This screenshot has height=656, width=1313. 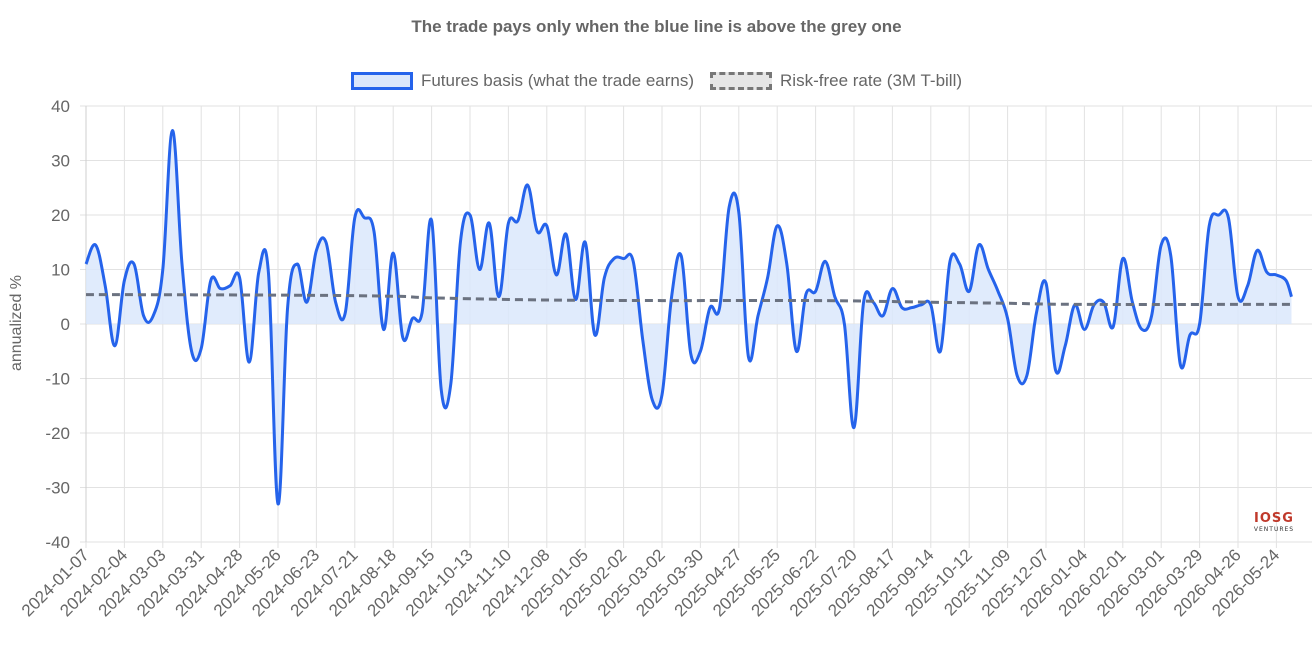 What do you see at coordinates (57, 542) in the screenshot?
I see `y-tick-label: -40` at bounding box center [57, 542].